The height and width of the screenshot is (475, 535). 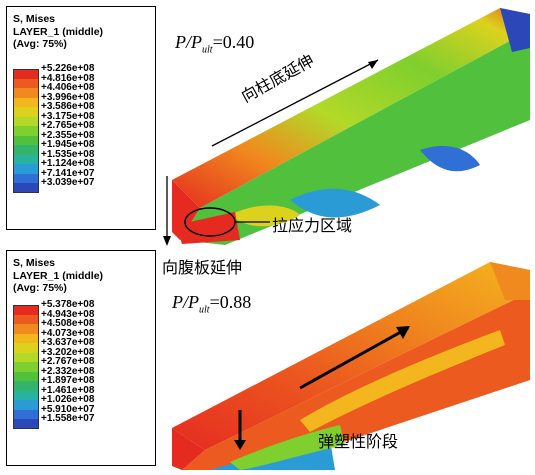 I want to click on legend-top-title: S, Mises LAYER_1 (middle) (Avg: 75%), so click(x=58, y=32).